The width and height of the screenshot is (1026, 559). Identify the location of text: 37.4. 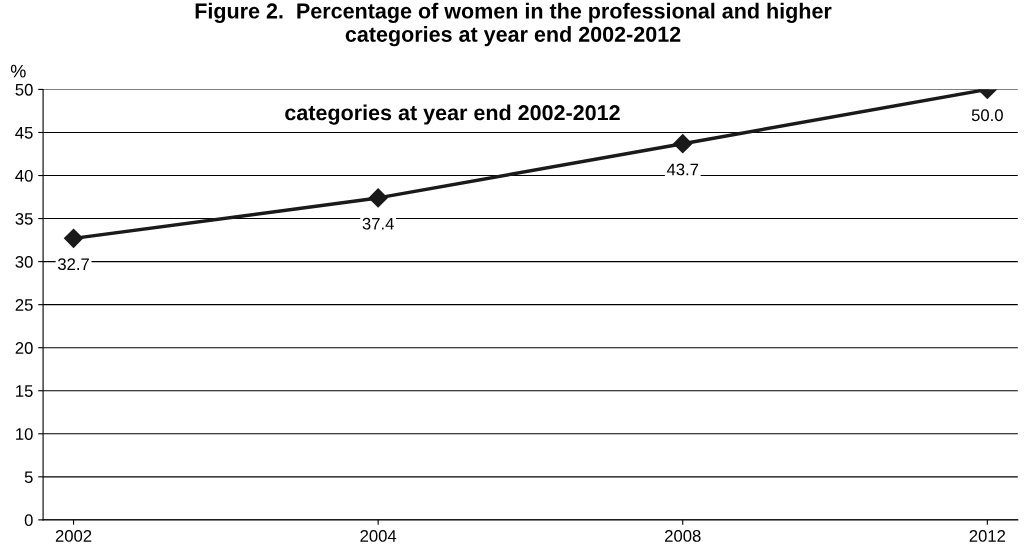
(378, 223).